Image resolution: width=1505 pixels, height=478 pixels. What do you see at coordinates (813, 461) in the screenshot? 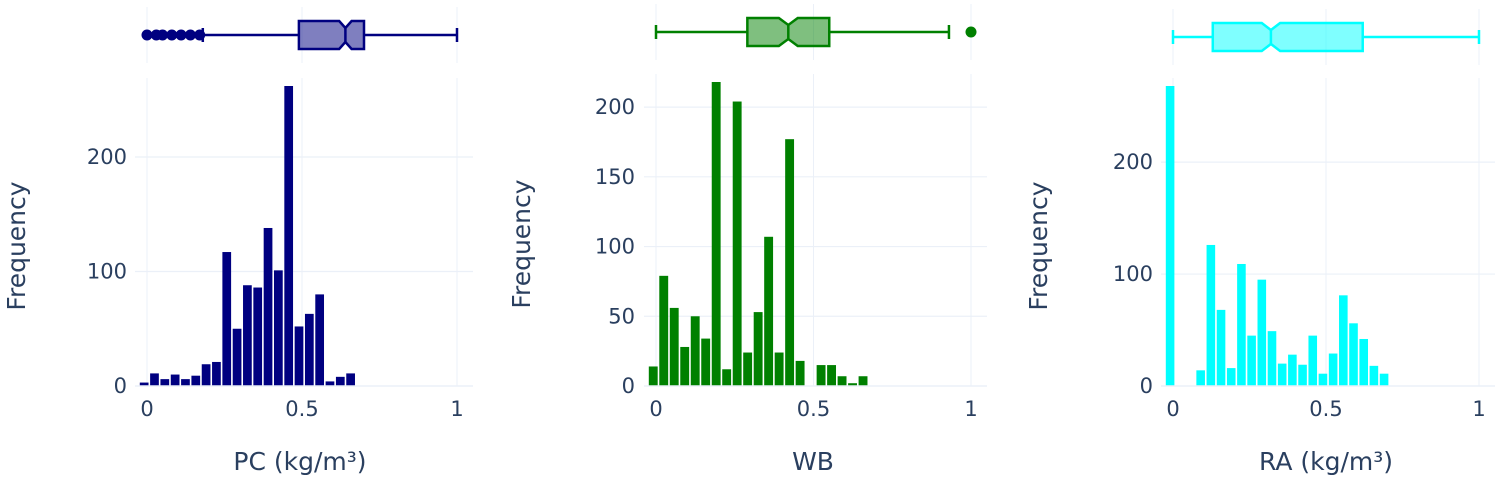
I see `x-axis-title: WB` at bounding box center [813, 461].